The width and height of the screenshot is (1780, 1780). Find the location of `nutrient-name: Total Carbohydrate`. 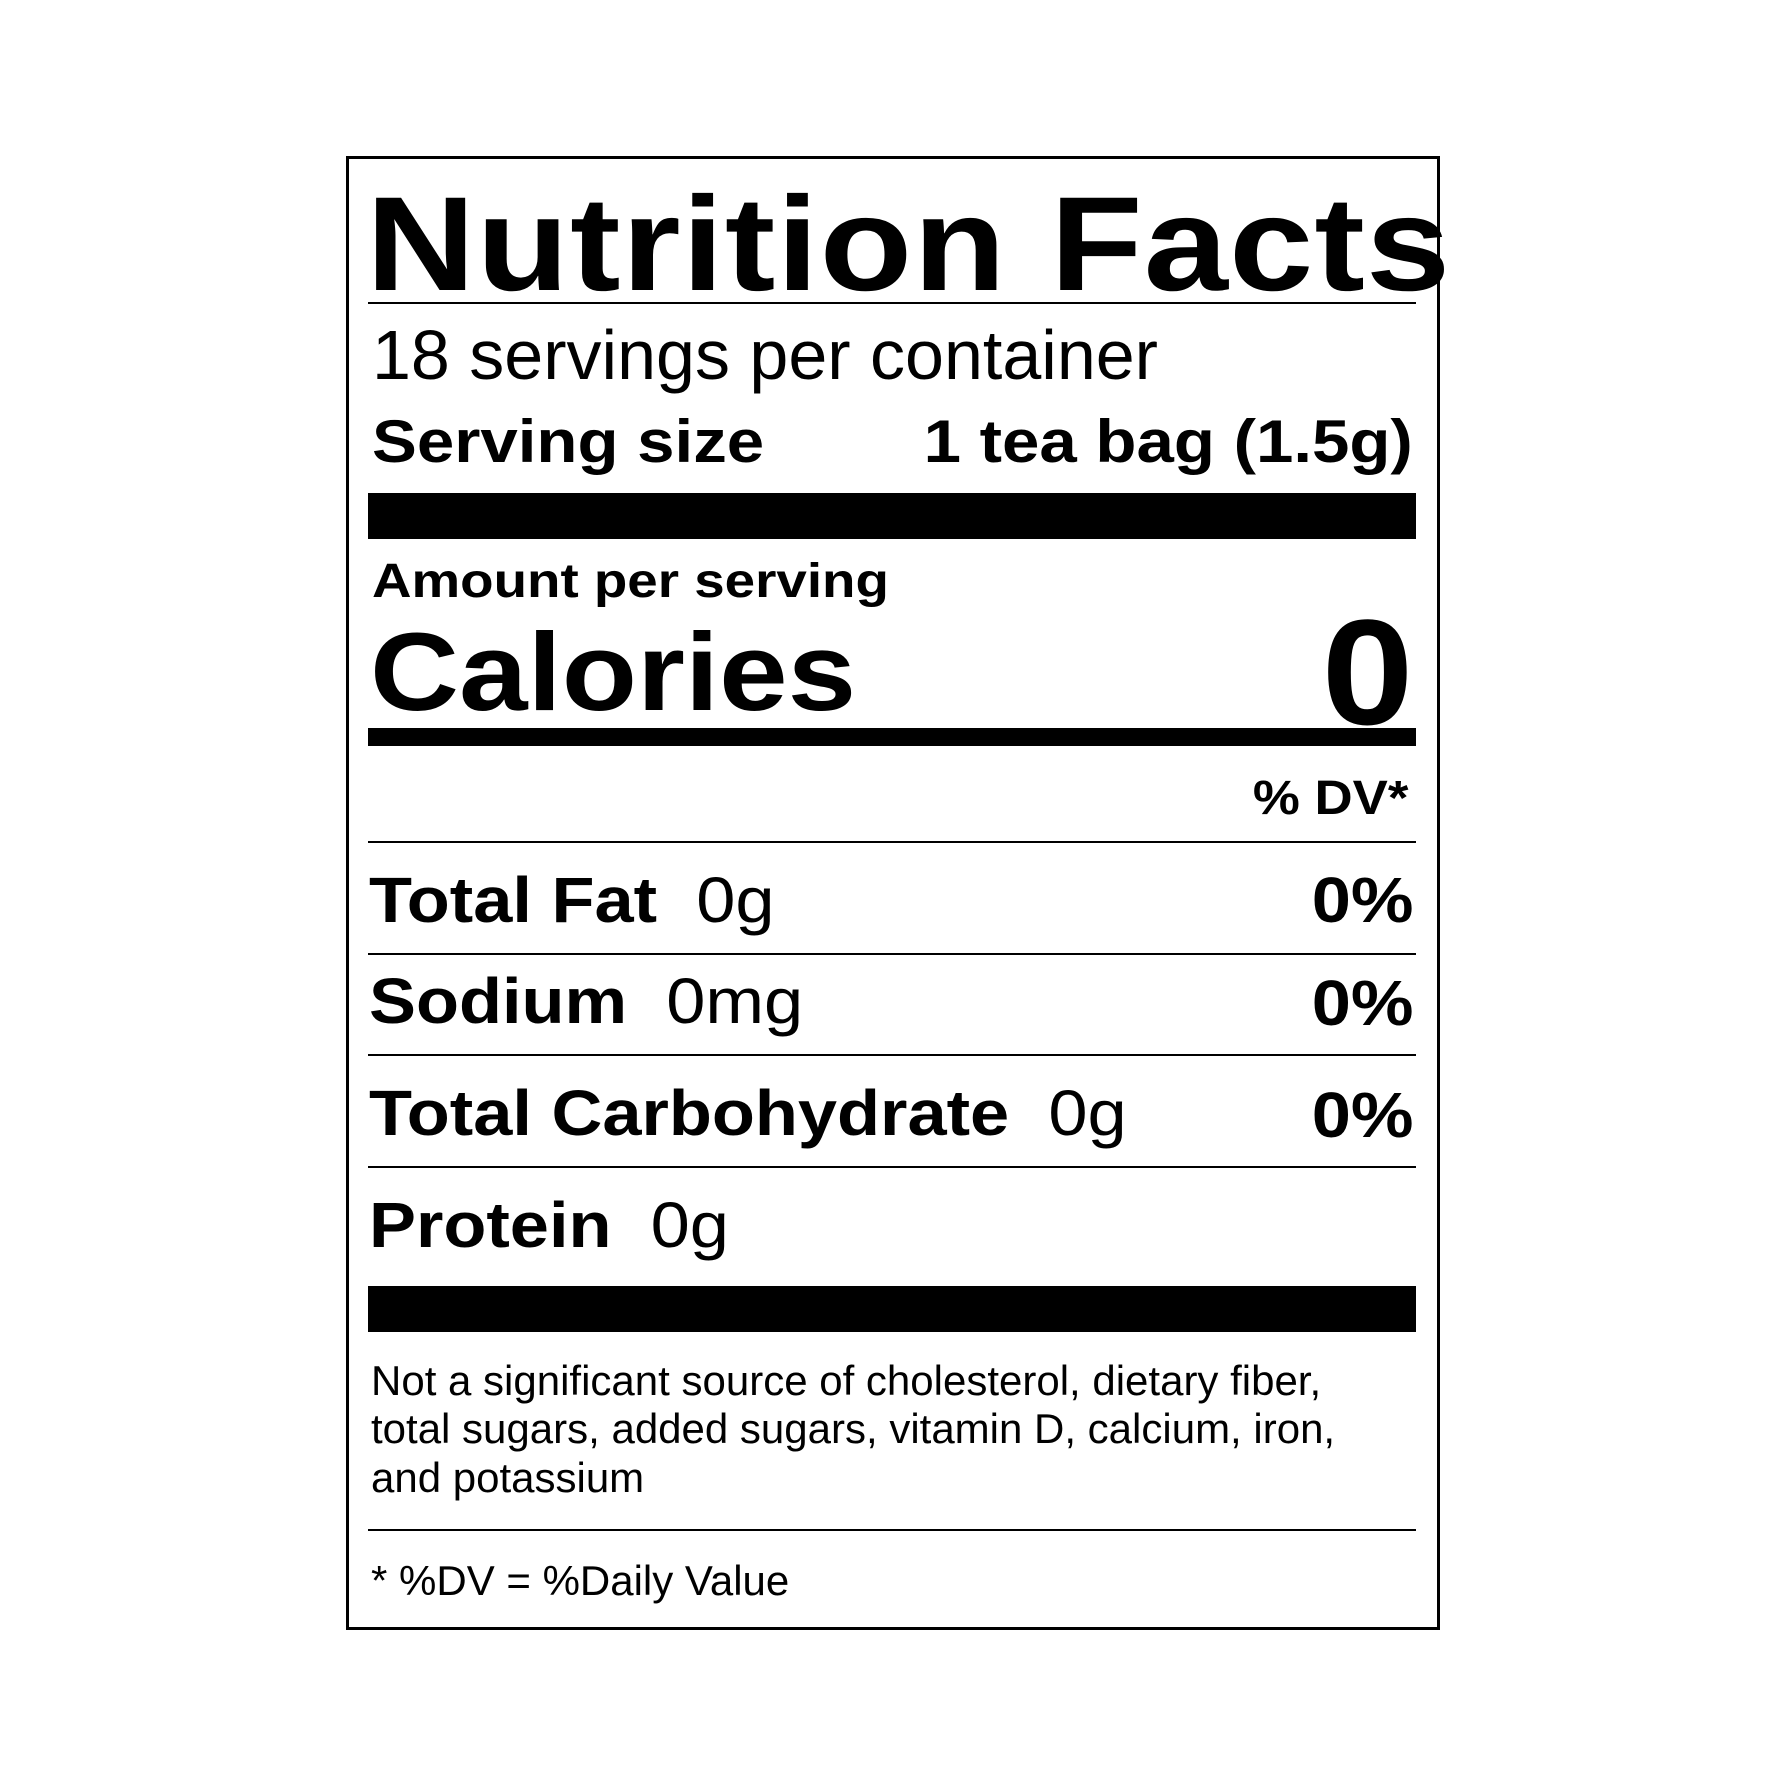

nutrient-name: Total Carbohydrate is located at coordinates (689, 1113).